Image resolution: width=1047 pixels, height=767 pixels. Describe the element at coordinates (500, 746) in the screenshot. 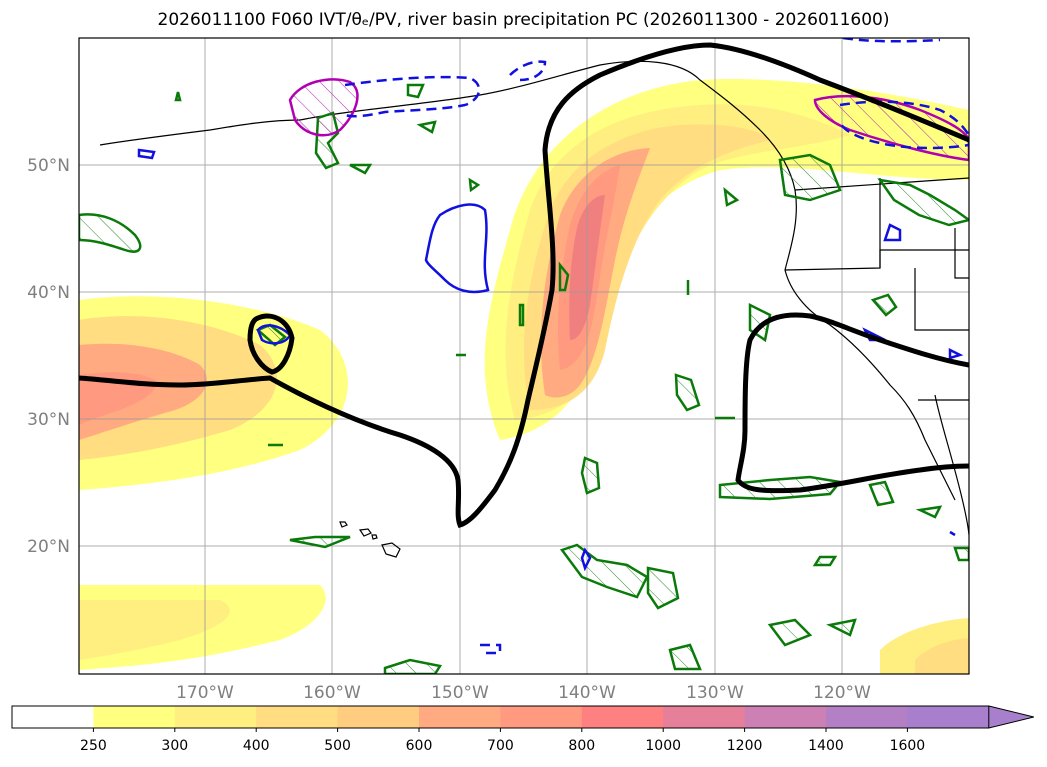

I see `colorbar-tick-label: 700` at that location.